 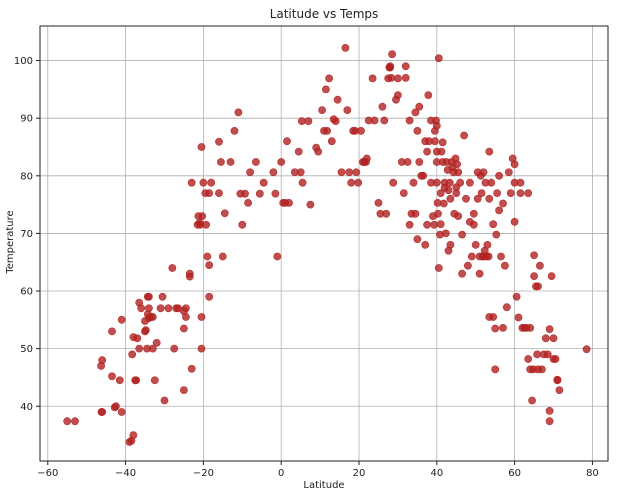 I want to click on x-tick-label: 0, so click(x=281, y=473).